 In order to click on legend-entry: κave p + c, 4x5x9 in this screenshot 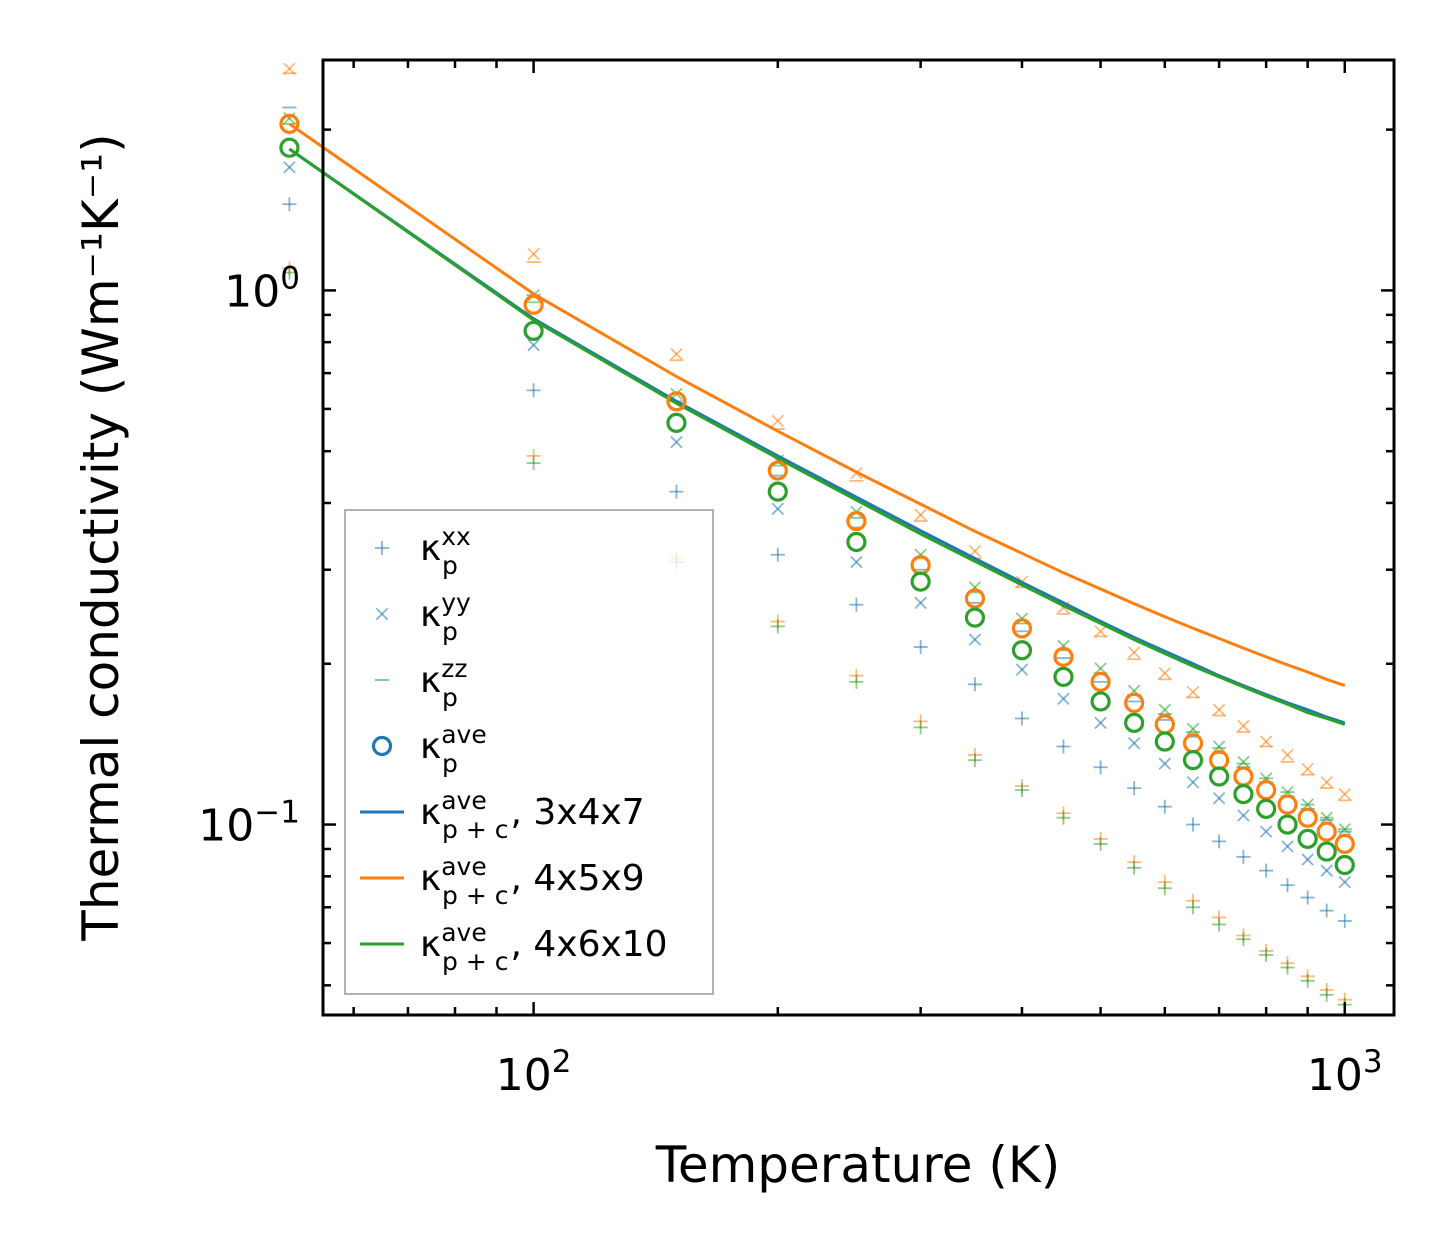, I will do `click(502, 881)`.